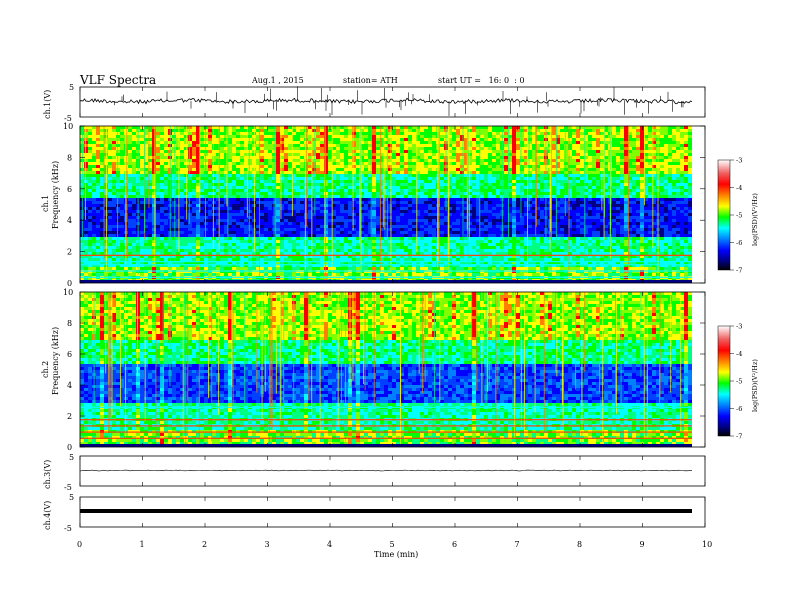 This screenshot has width=792, height=612. What do you see at coordinates (642, 544) in the screenshot?
I see `x-tick-label: 9` at bounding box center [642, 544].